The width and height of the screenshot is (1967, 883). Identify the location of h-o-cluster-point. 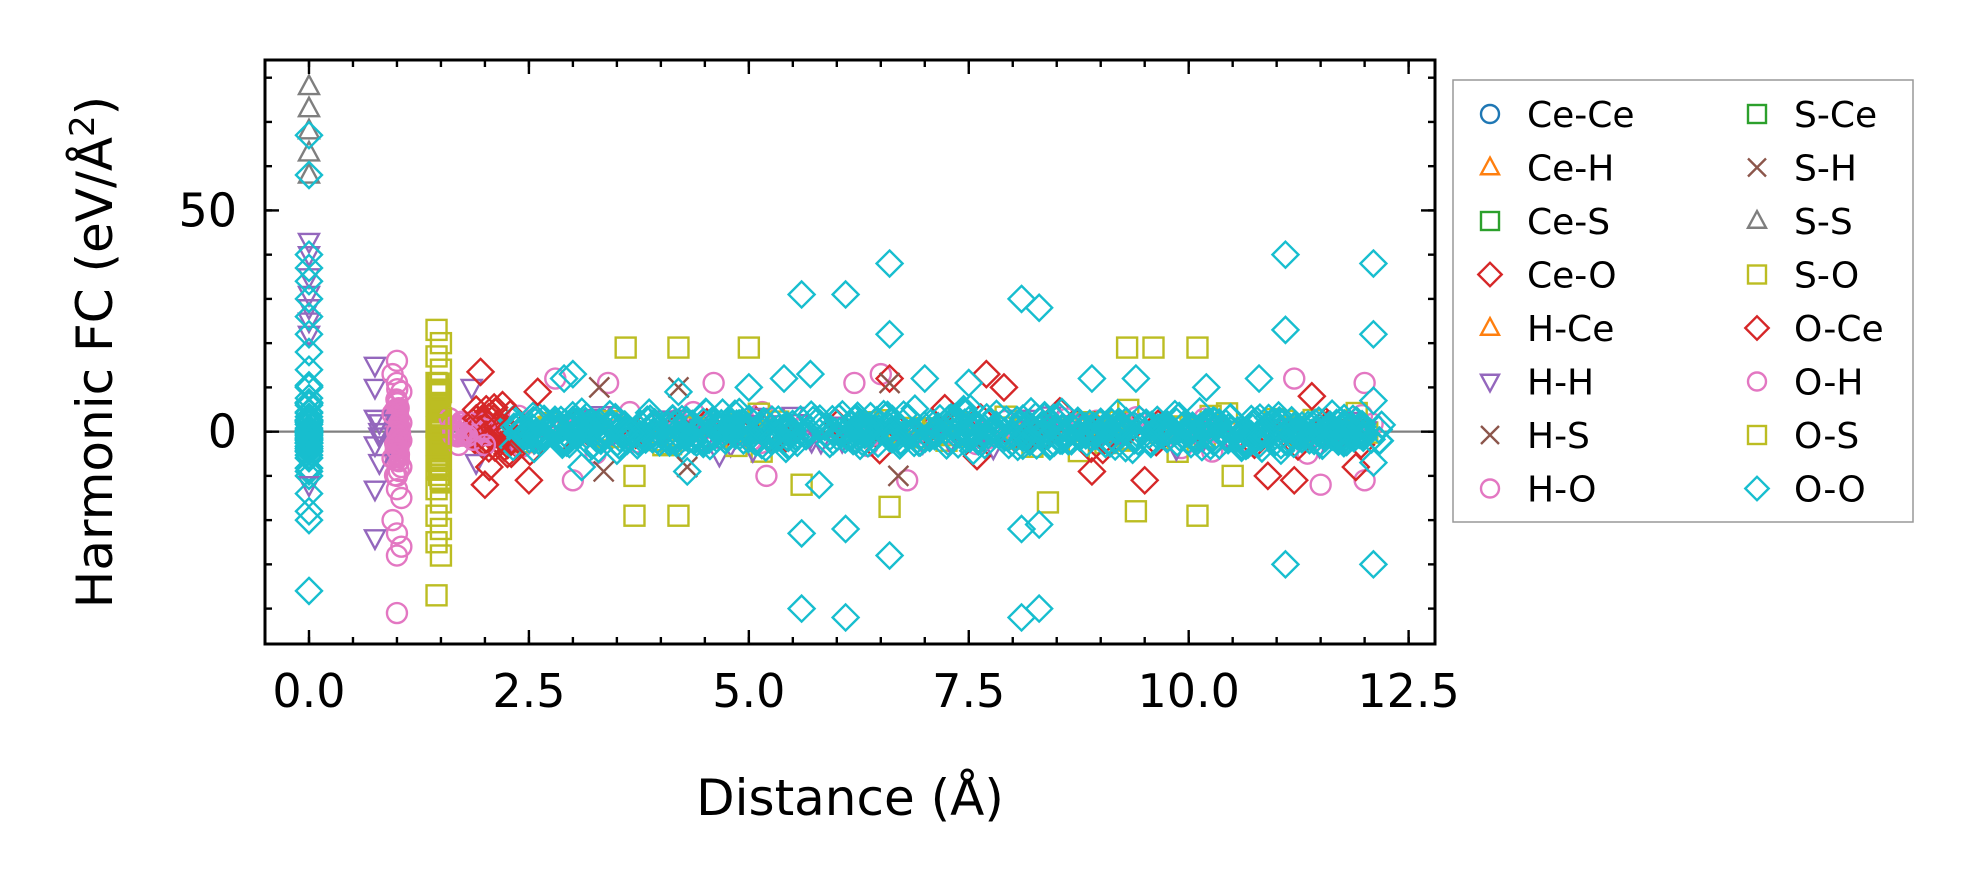
(396, 417).